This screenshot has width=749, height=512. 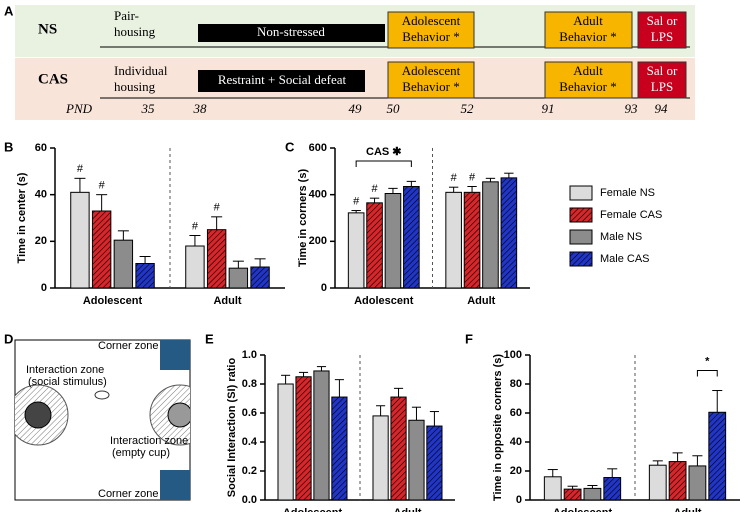 I want to click on pnd-day: 52, so click(x=468, y=108).